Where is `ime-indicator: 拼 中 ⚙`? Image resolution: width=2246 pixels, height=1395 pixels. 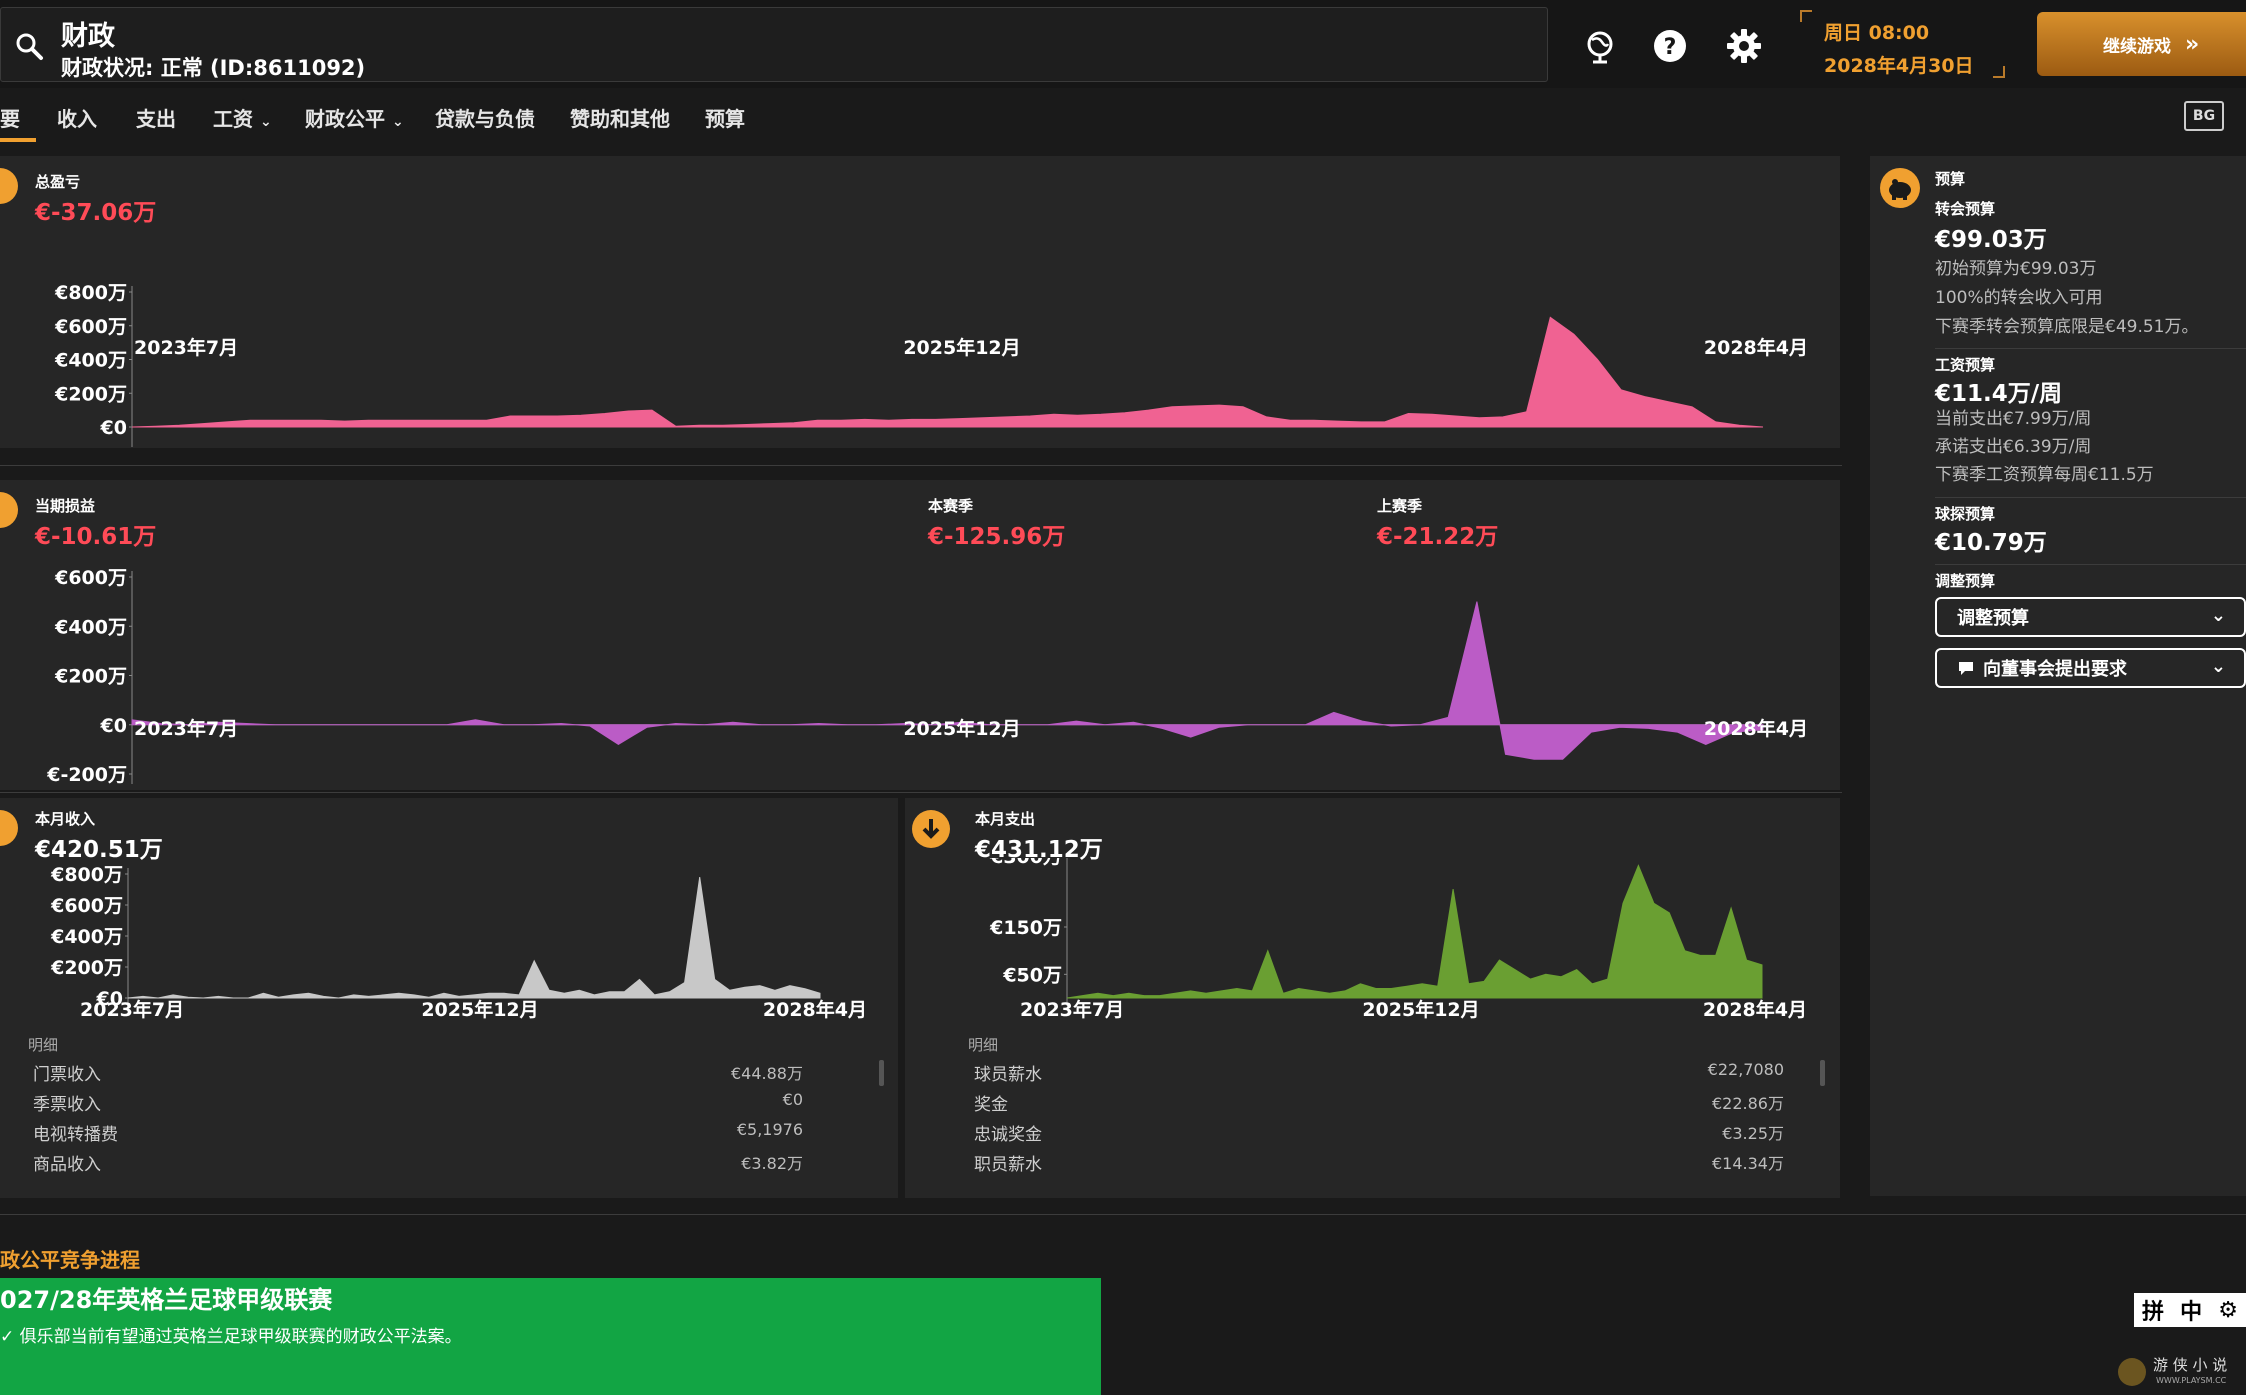 ime-indicator: 拼 中 ⚙ is located at coordinates (2190, 1310).